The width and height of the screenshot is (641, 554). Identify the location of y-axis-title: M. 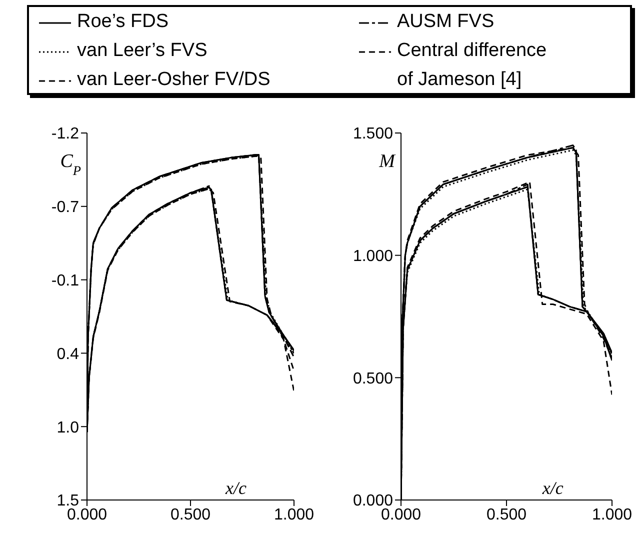
(387, 161).